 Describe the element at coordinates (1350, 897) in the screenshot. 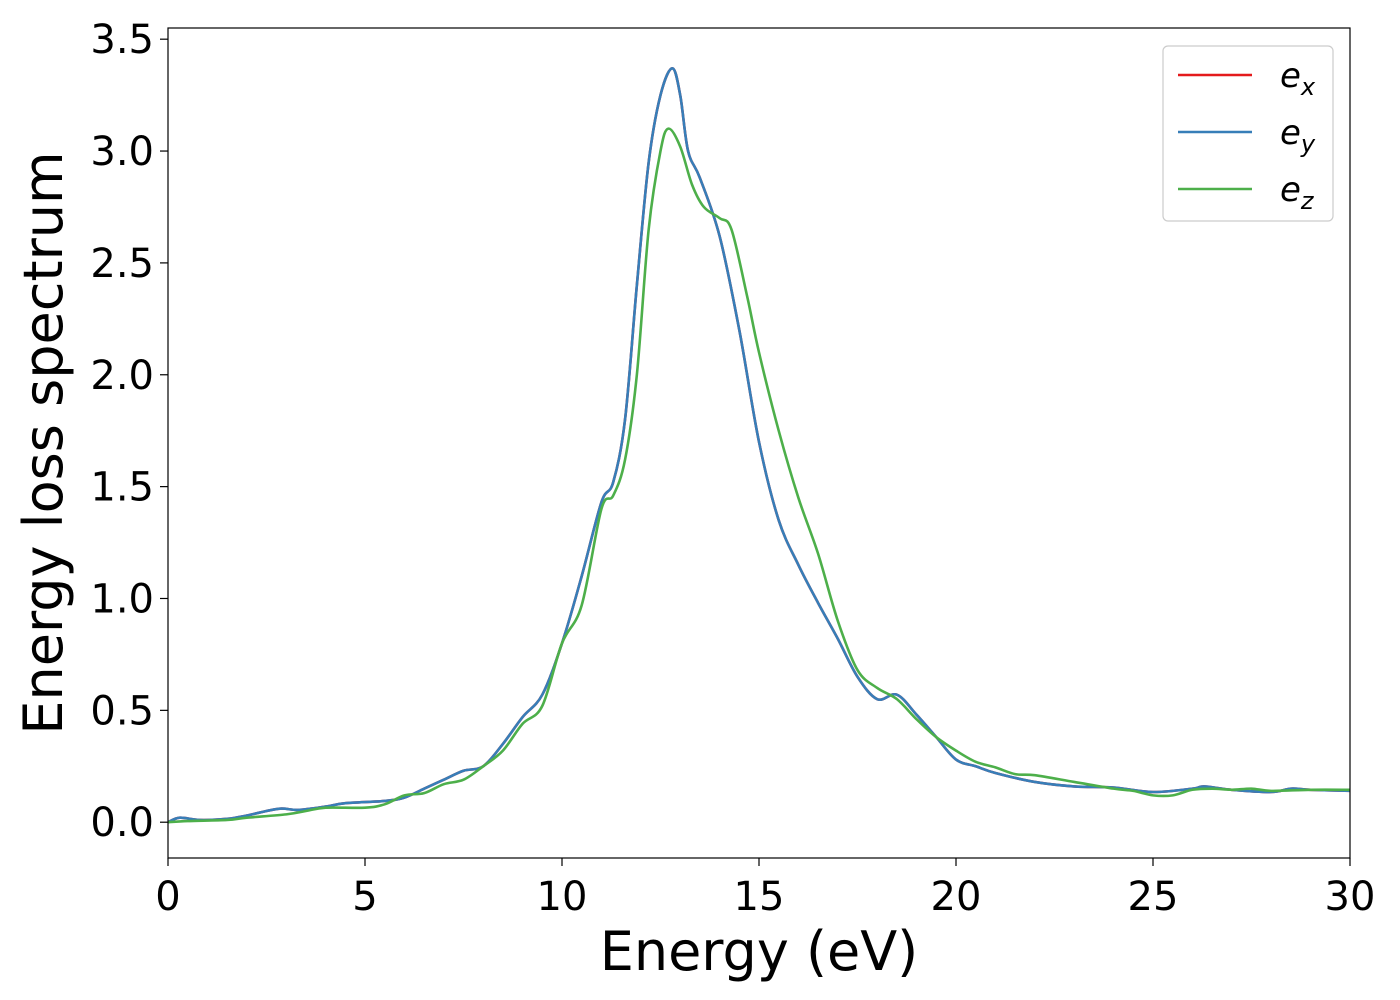

I see `x-tick-label: 30` at that location.